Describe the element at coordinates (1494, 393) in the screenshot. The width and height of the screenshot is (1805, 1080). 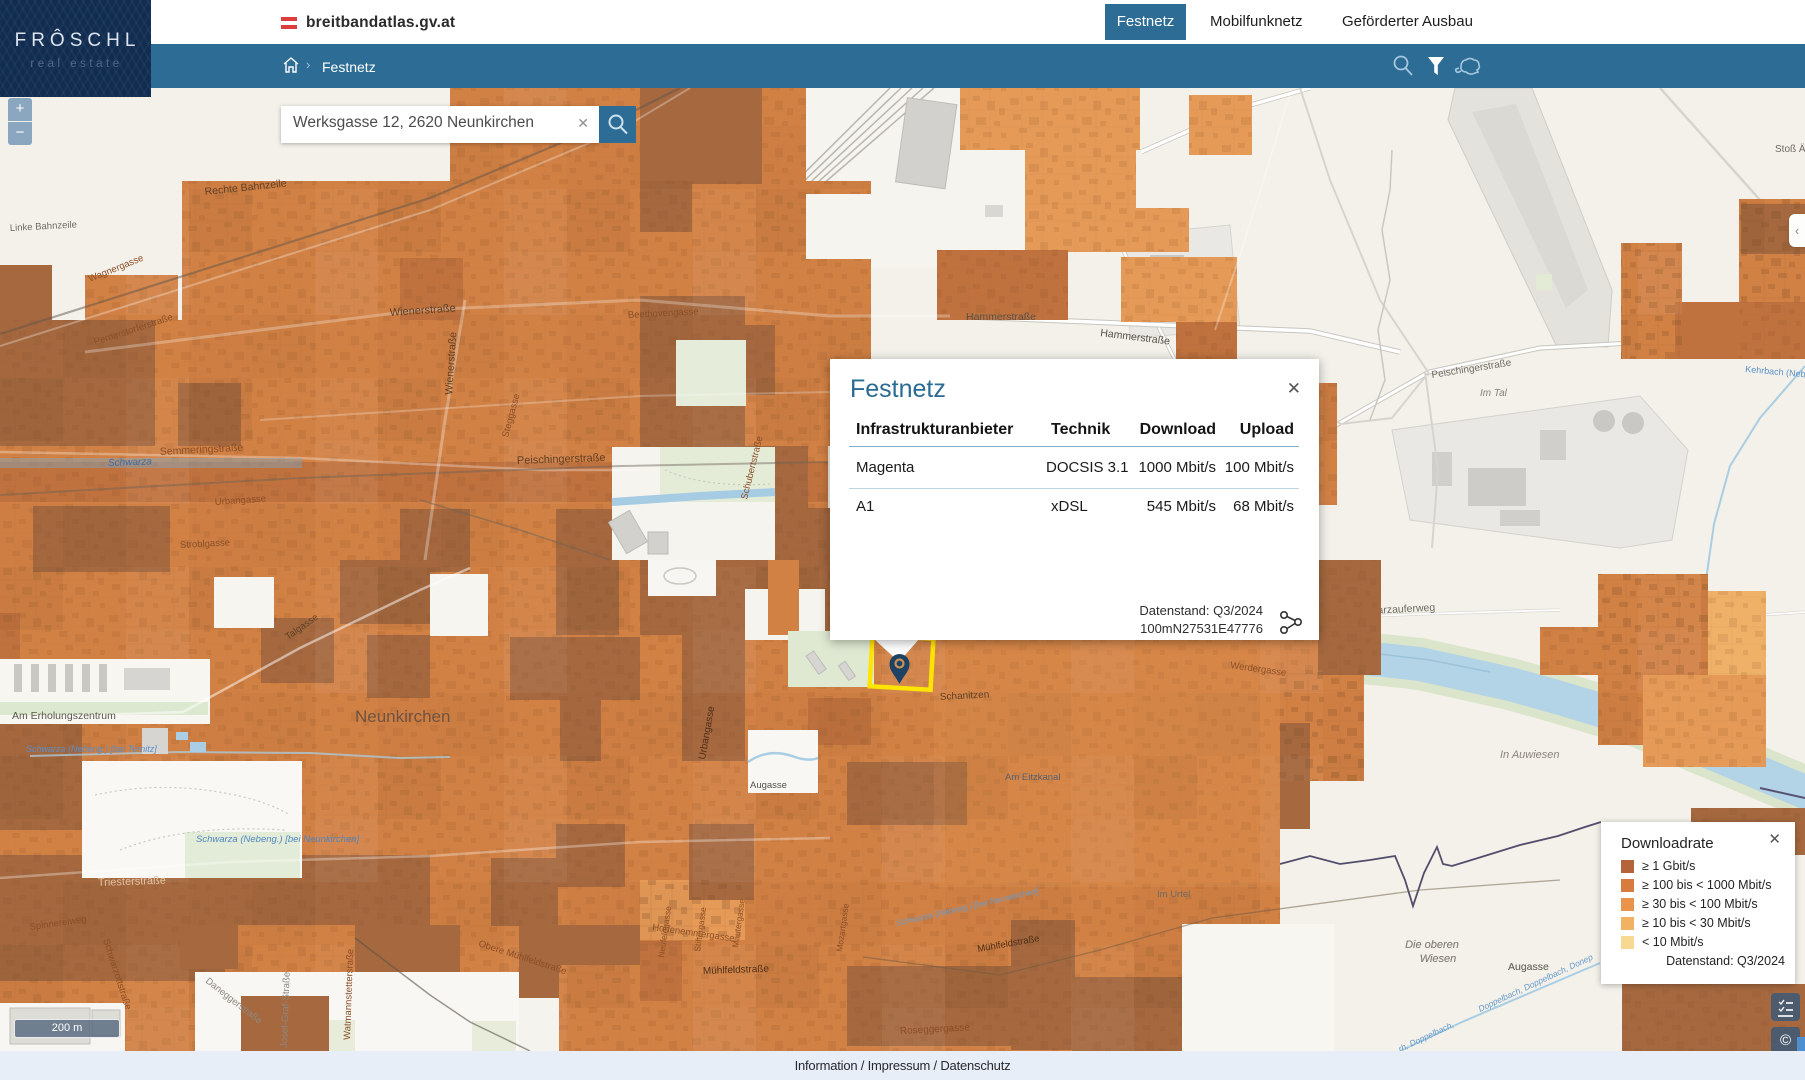
I see `svg-text: Im Tal` at that location.